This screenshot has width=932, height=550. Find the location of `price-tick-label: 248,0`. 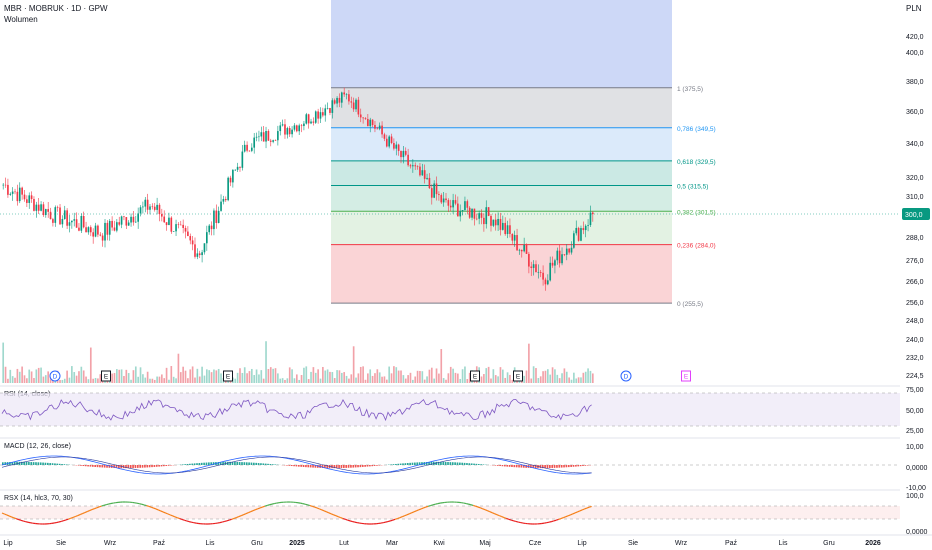

price-tick-label: 248,0 is located at coordinates (915, 321).